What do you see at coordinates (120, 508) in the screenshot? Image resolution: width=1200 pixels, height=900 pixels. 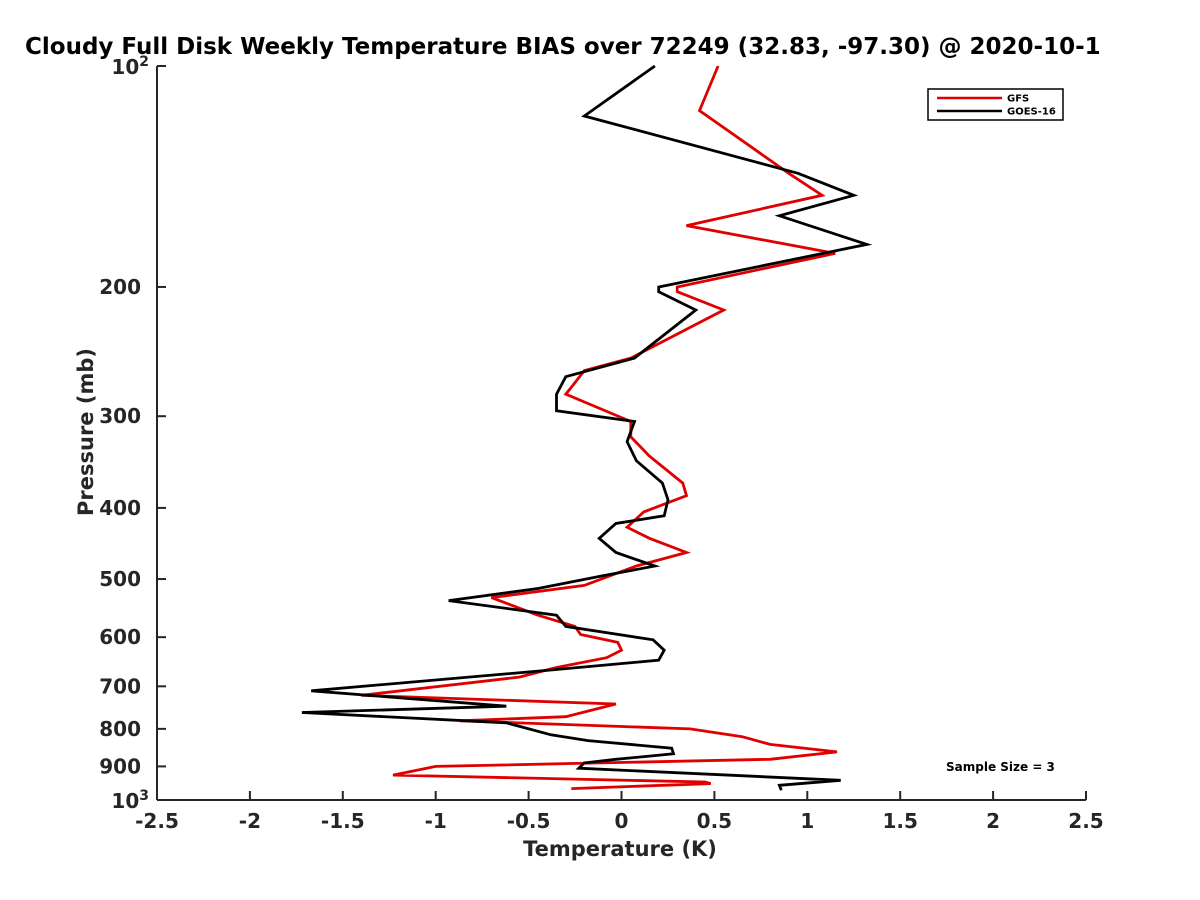 I see `y-tick-label: 400` at bounding box center [120, 508].